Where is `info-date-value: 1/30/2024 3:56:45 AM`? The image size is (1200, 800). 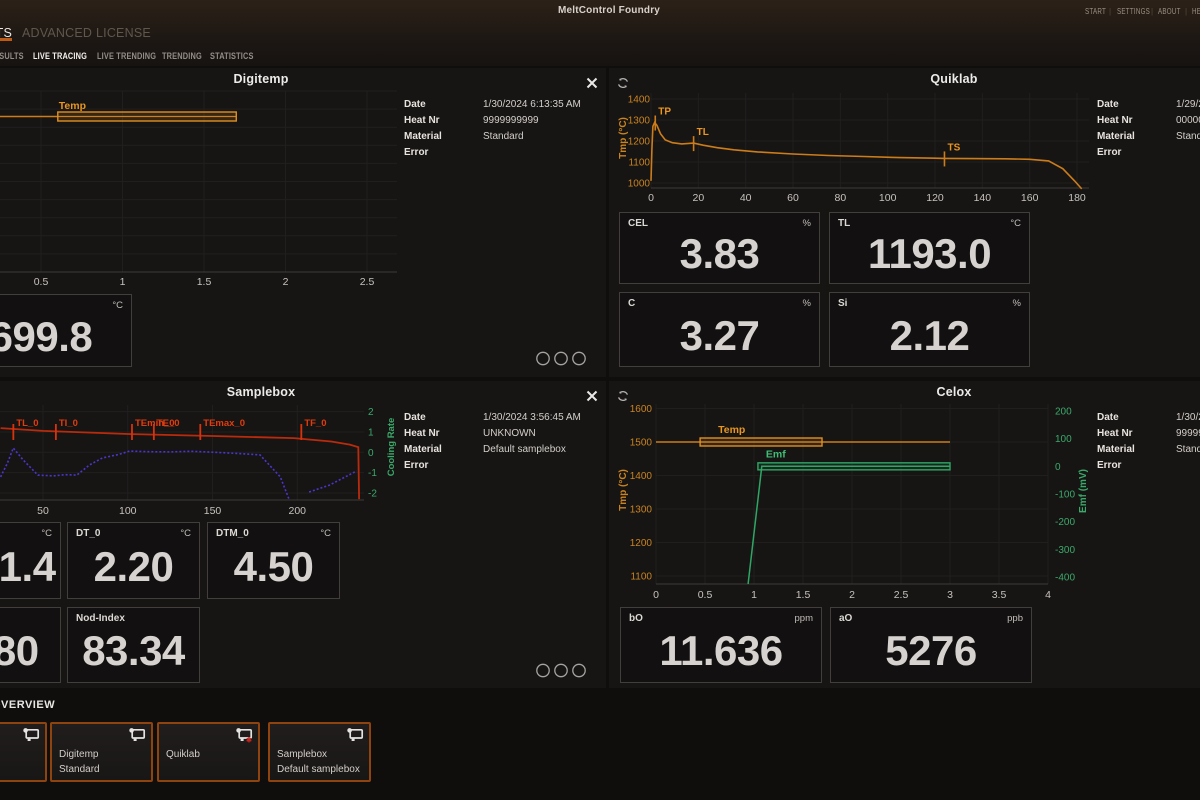
info-date-value: 1/30/2024 3:56:45 AM is located at coordinates (532, 417).